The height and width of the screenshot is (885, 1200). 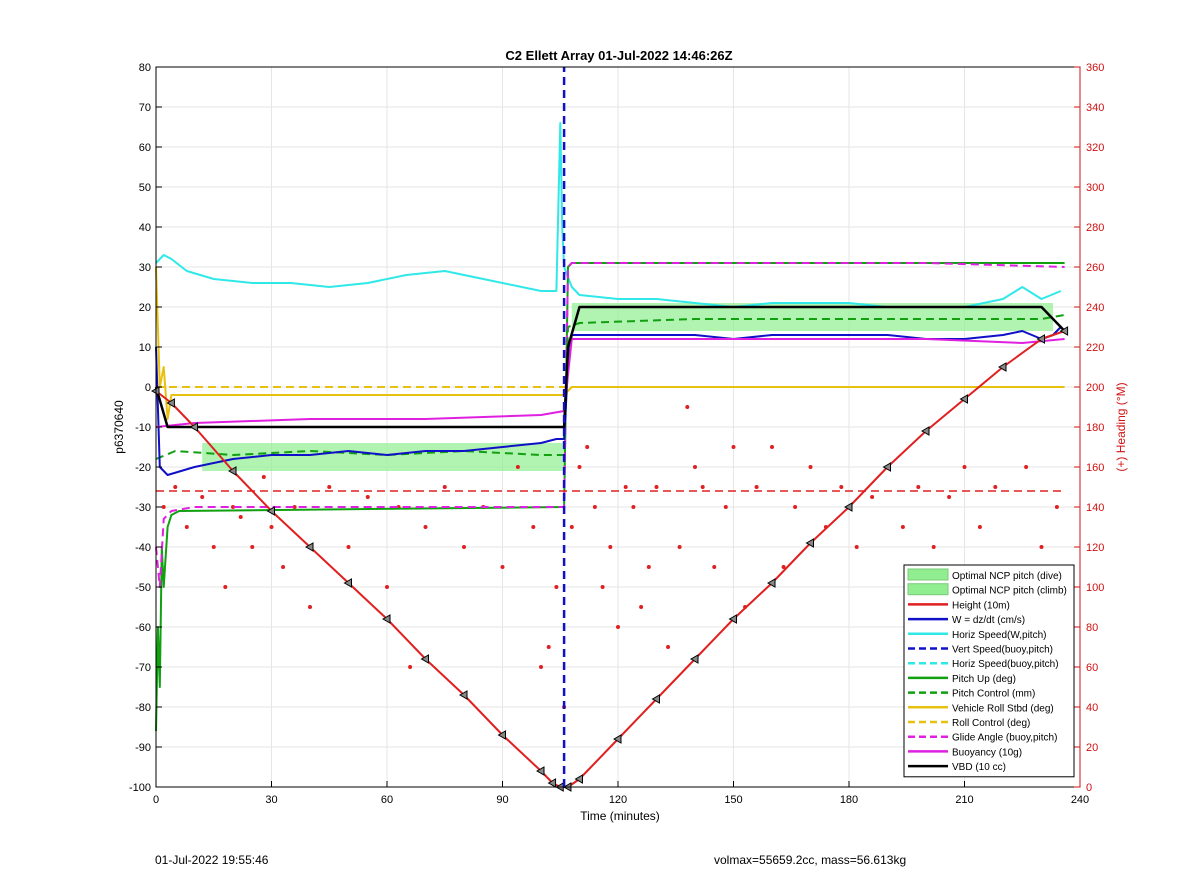 What do you see at coordinates (145, 108) in the screenshot?
I see `y-tick-label: 70` at bounding box center [145, 108].